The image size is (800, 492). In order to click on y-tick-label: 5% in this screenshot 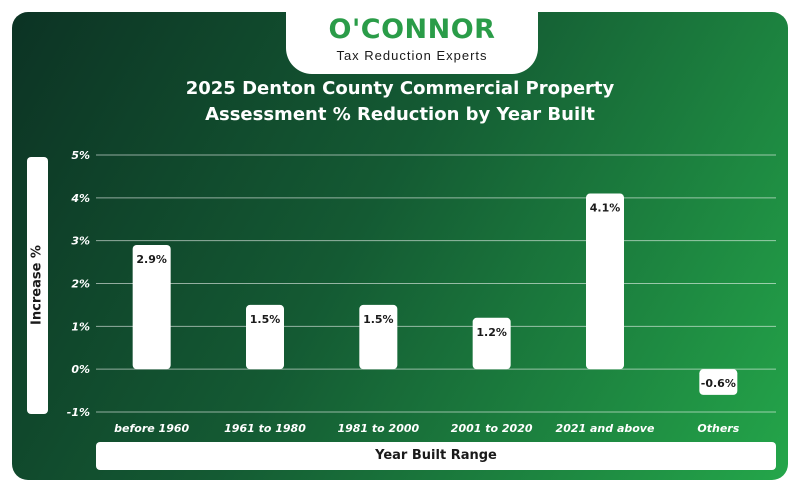, I will do `click(80, 155)`.